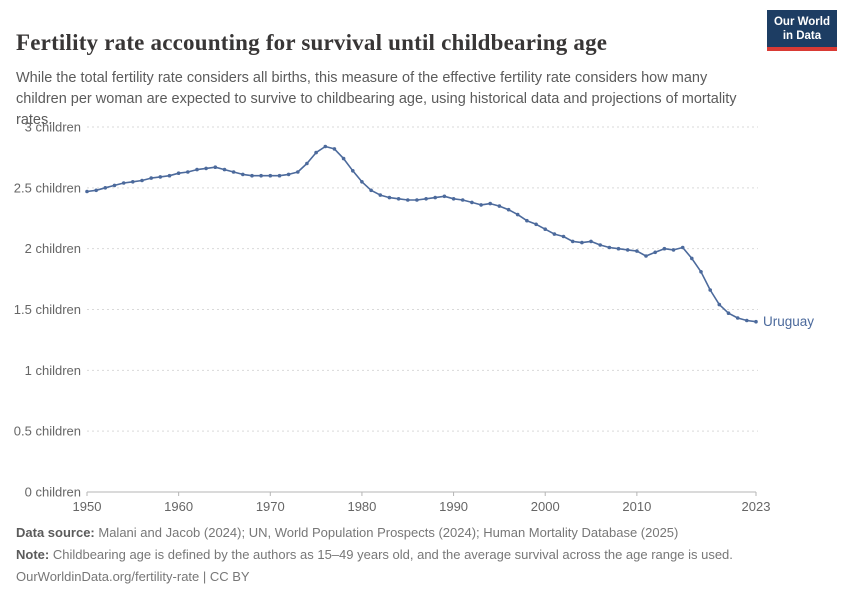  What do you see at coordinates (801, 22) in the screenshot?
I see `owid-logo-line1: Our World` at bounding box center [801, 22].